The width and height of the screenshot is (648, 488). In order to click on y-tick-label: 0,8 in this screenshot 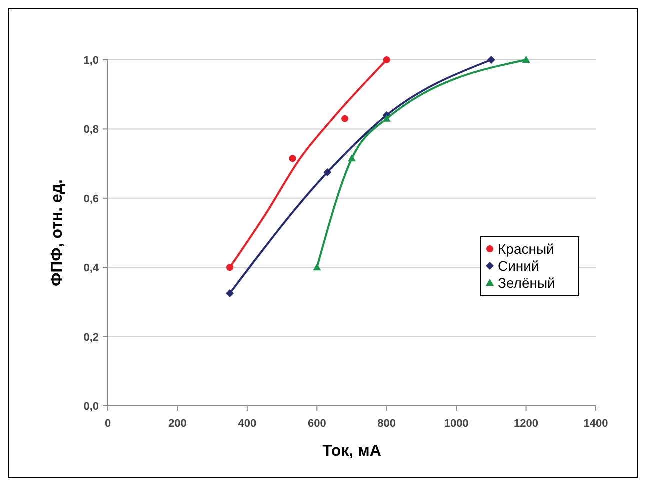, I will do `click(91, 130)`.